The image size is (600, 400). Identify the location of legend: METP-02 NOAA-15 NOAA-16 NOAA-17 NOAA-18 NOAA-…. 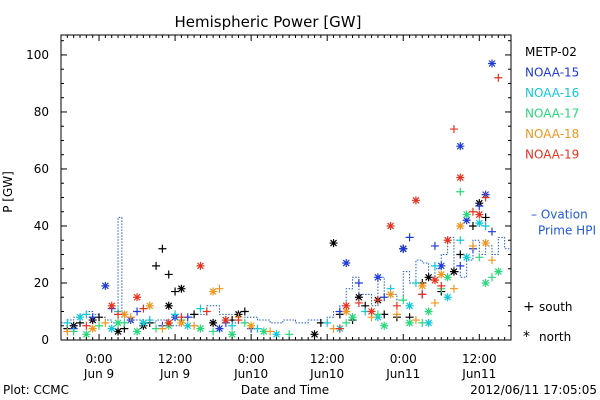
(559, 195).